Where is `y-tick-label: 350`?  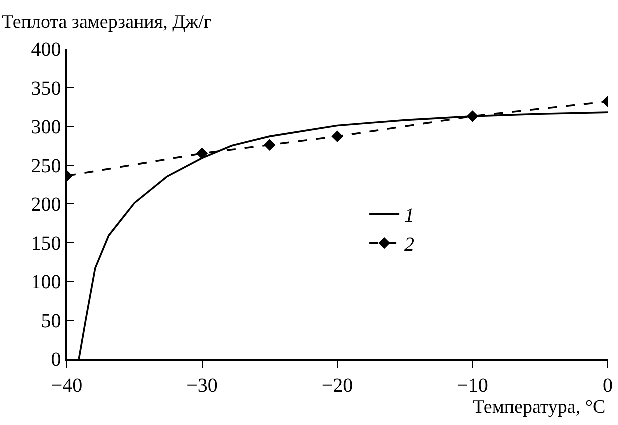 y-tick-label: 350 is located at coordinates (46, 89).